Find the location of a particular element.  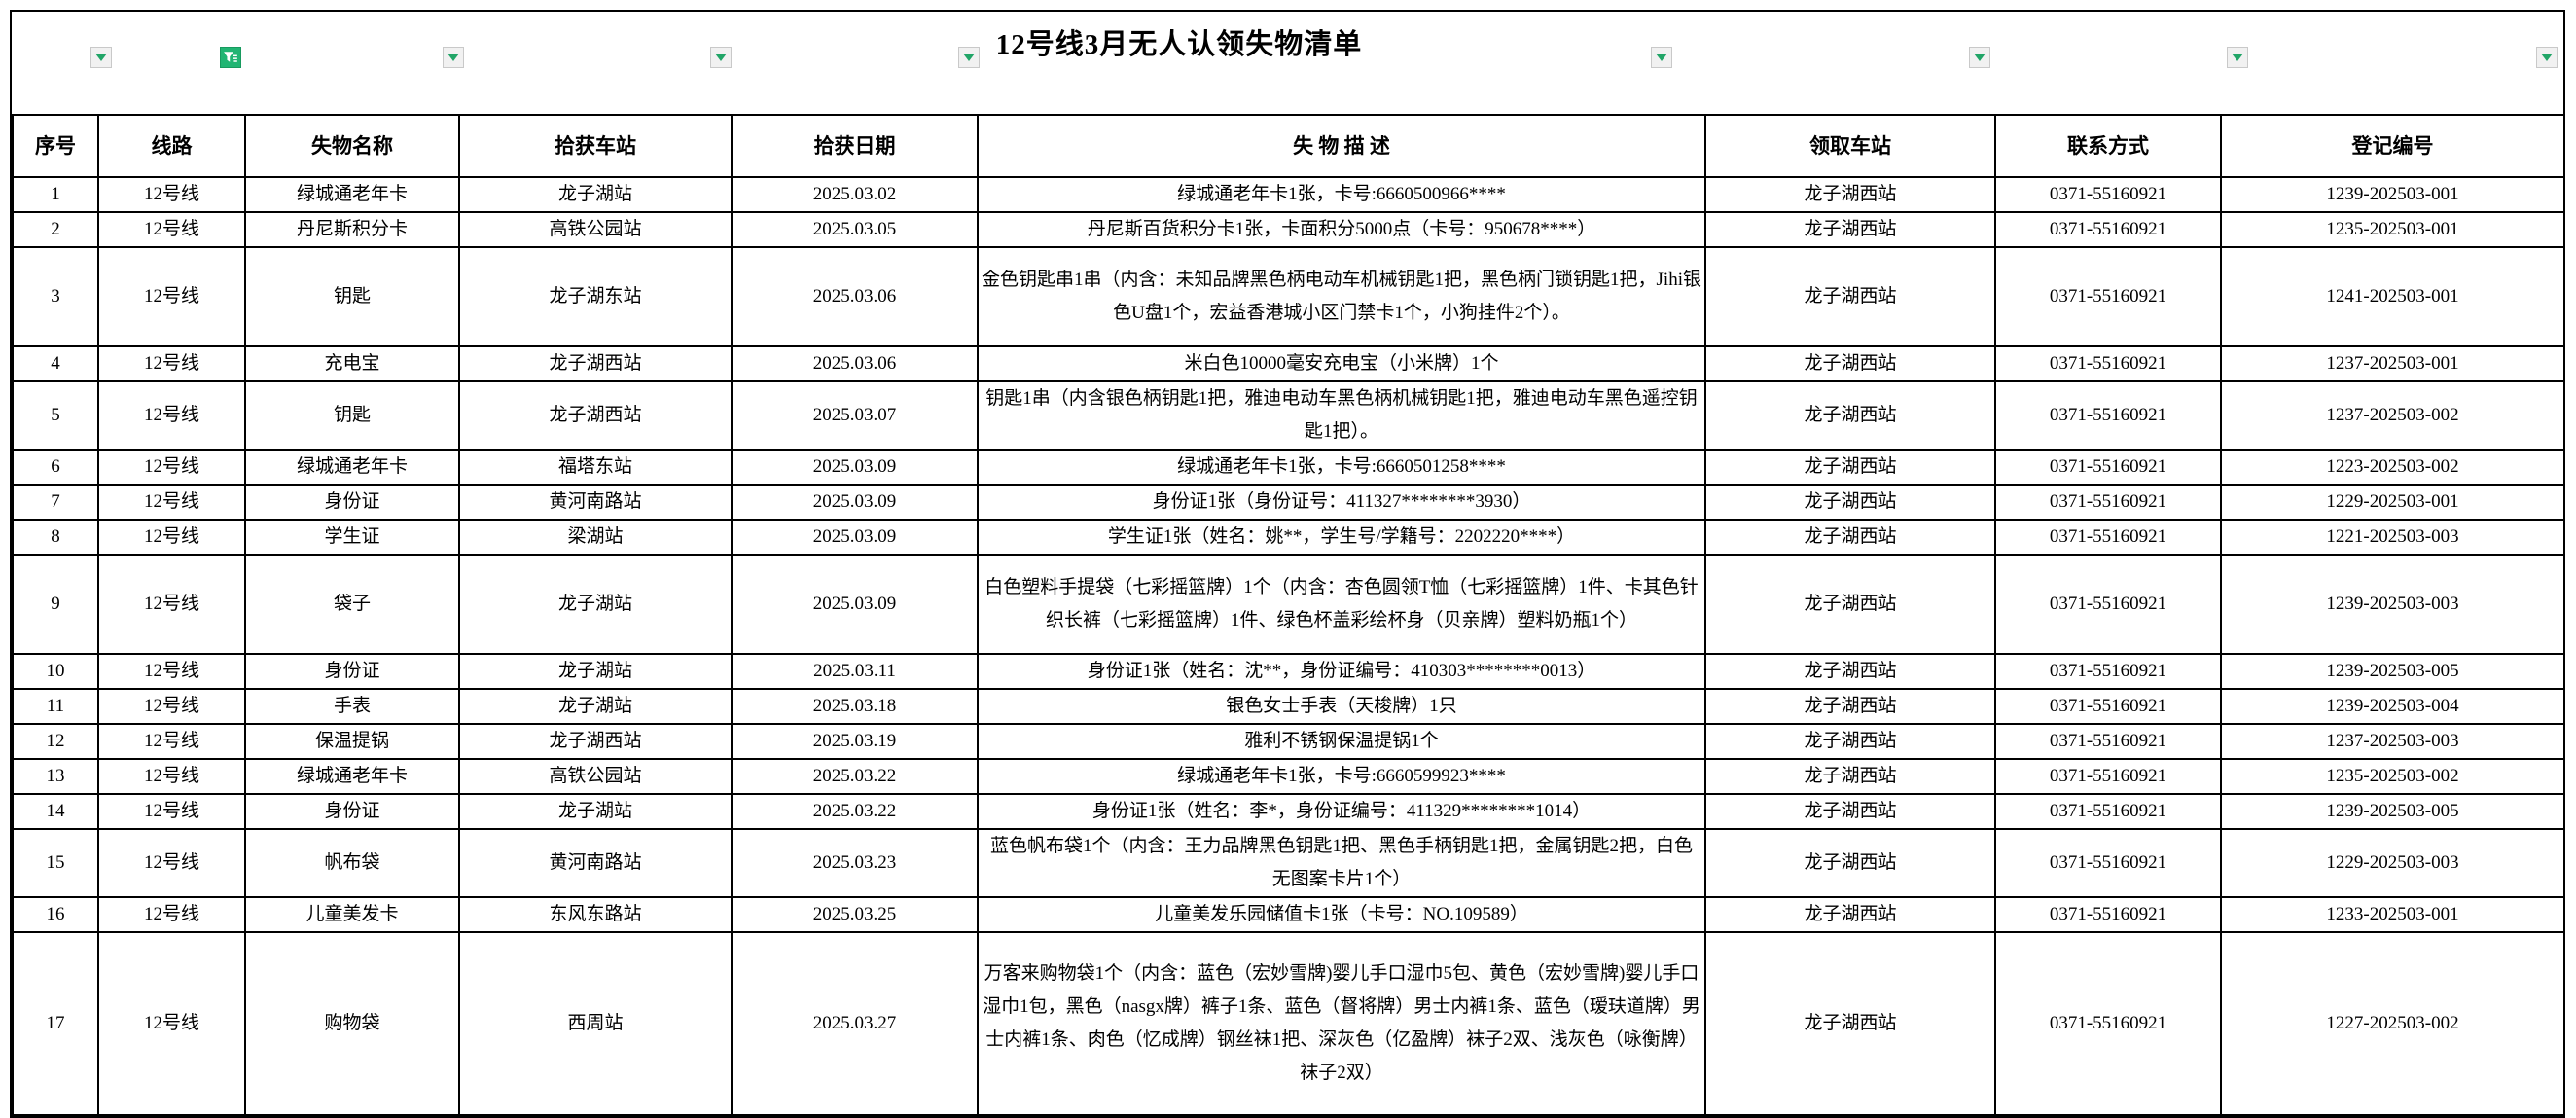

cell-item-name: 丹尼斯积分卡 is located at coordinates (352, 229).